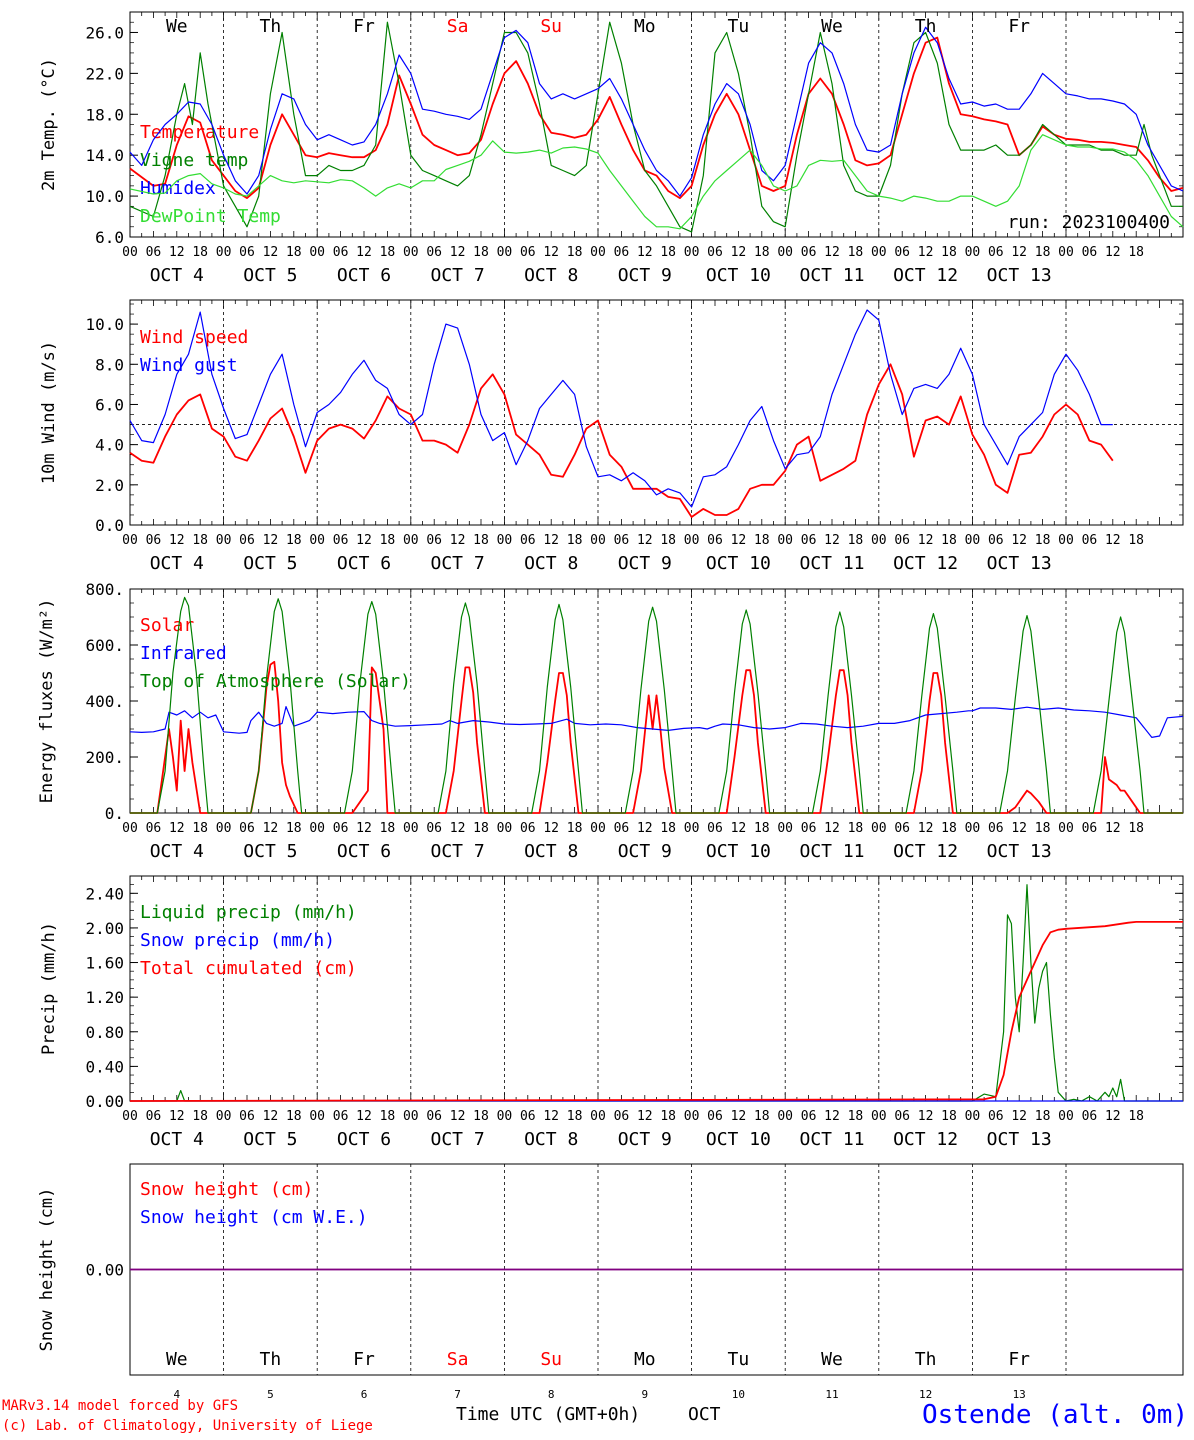  Describe the element at coordinates (109, 237) in the screenshot. I see `y-tick-label: 6.0` at that location.